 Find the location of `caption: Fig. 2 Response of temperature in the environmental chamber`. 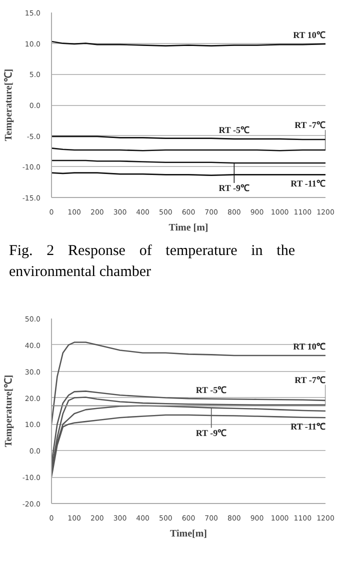

caption: Fig. 2 Response of temperature in the environmental chamber is located at coordinates (152, 262).